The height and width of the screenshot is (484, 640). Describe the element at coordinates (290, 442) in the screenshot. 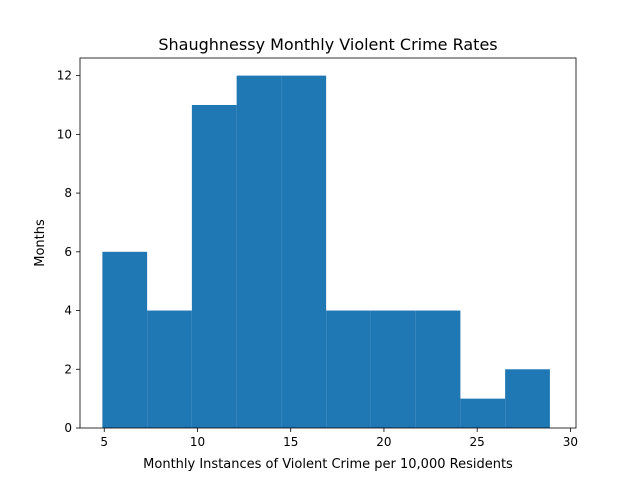

I see `x-tick-label: 15` at that location.